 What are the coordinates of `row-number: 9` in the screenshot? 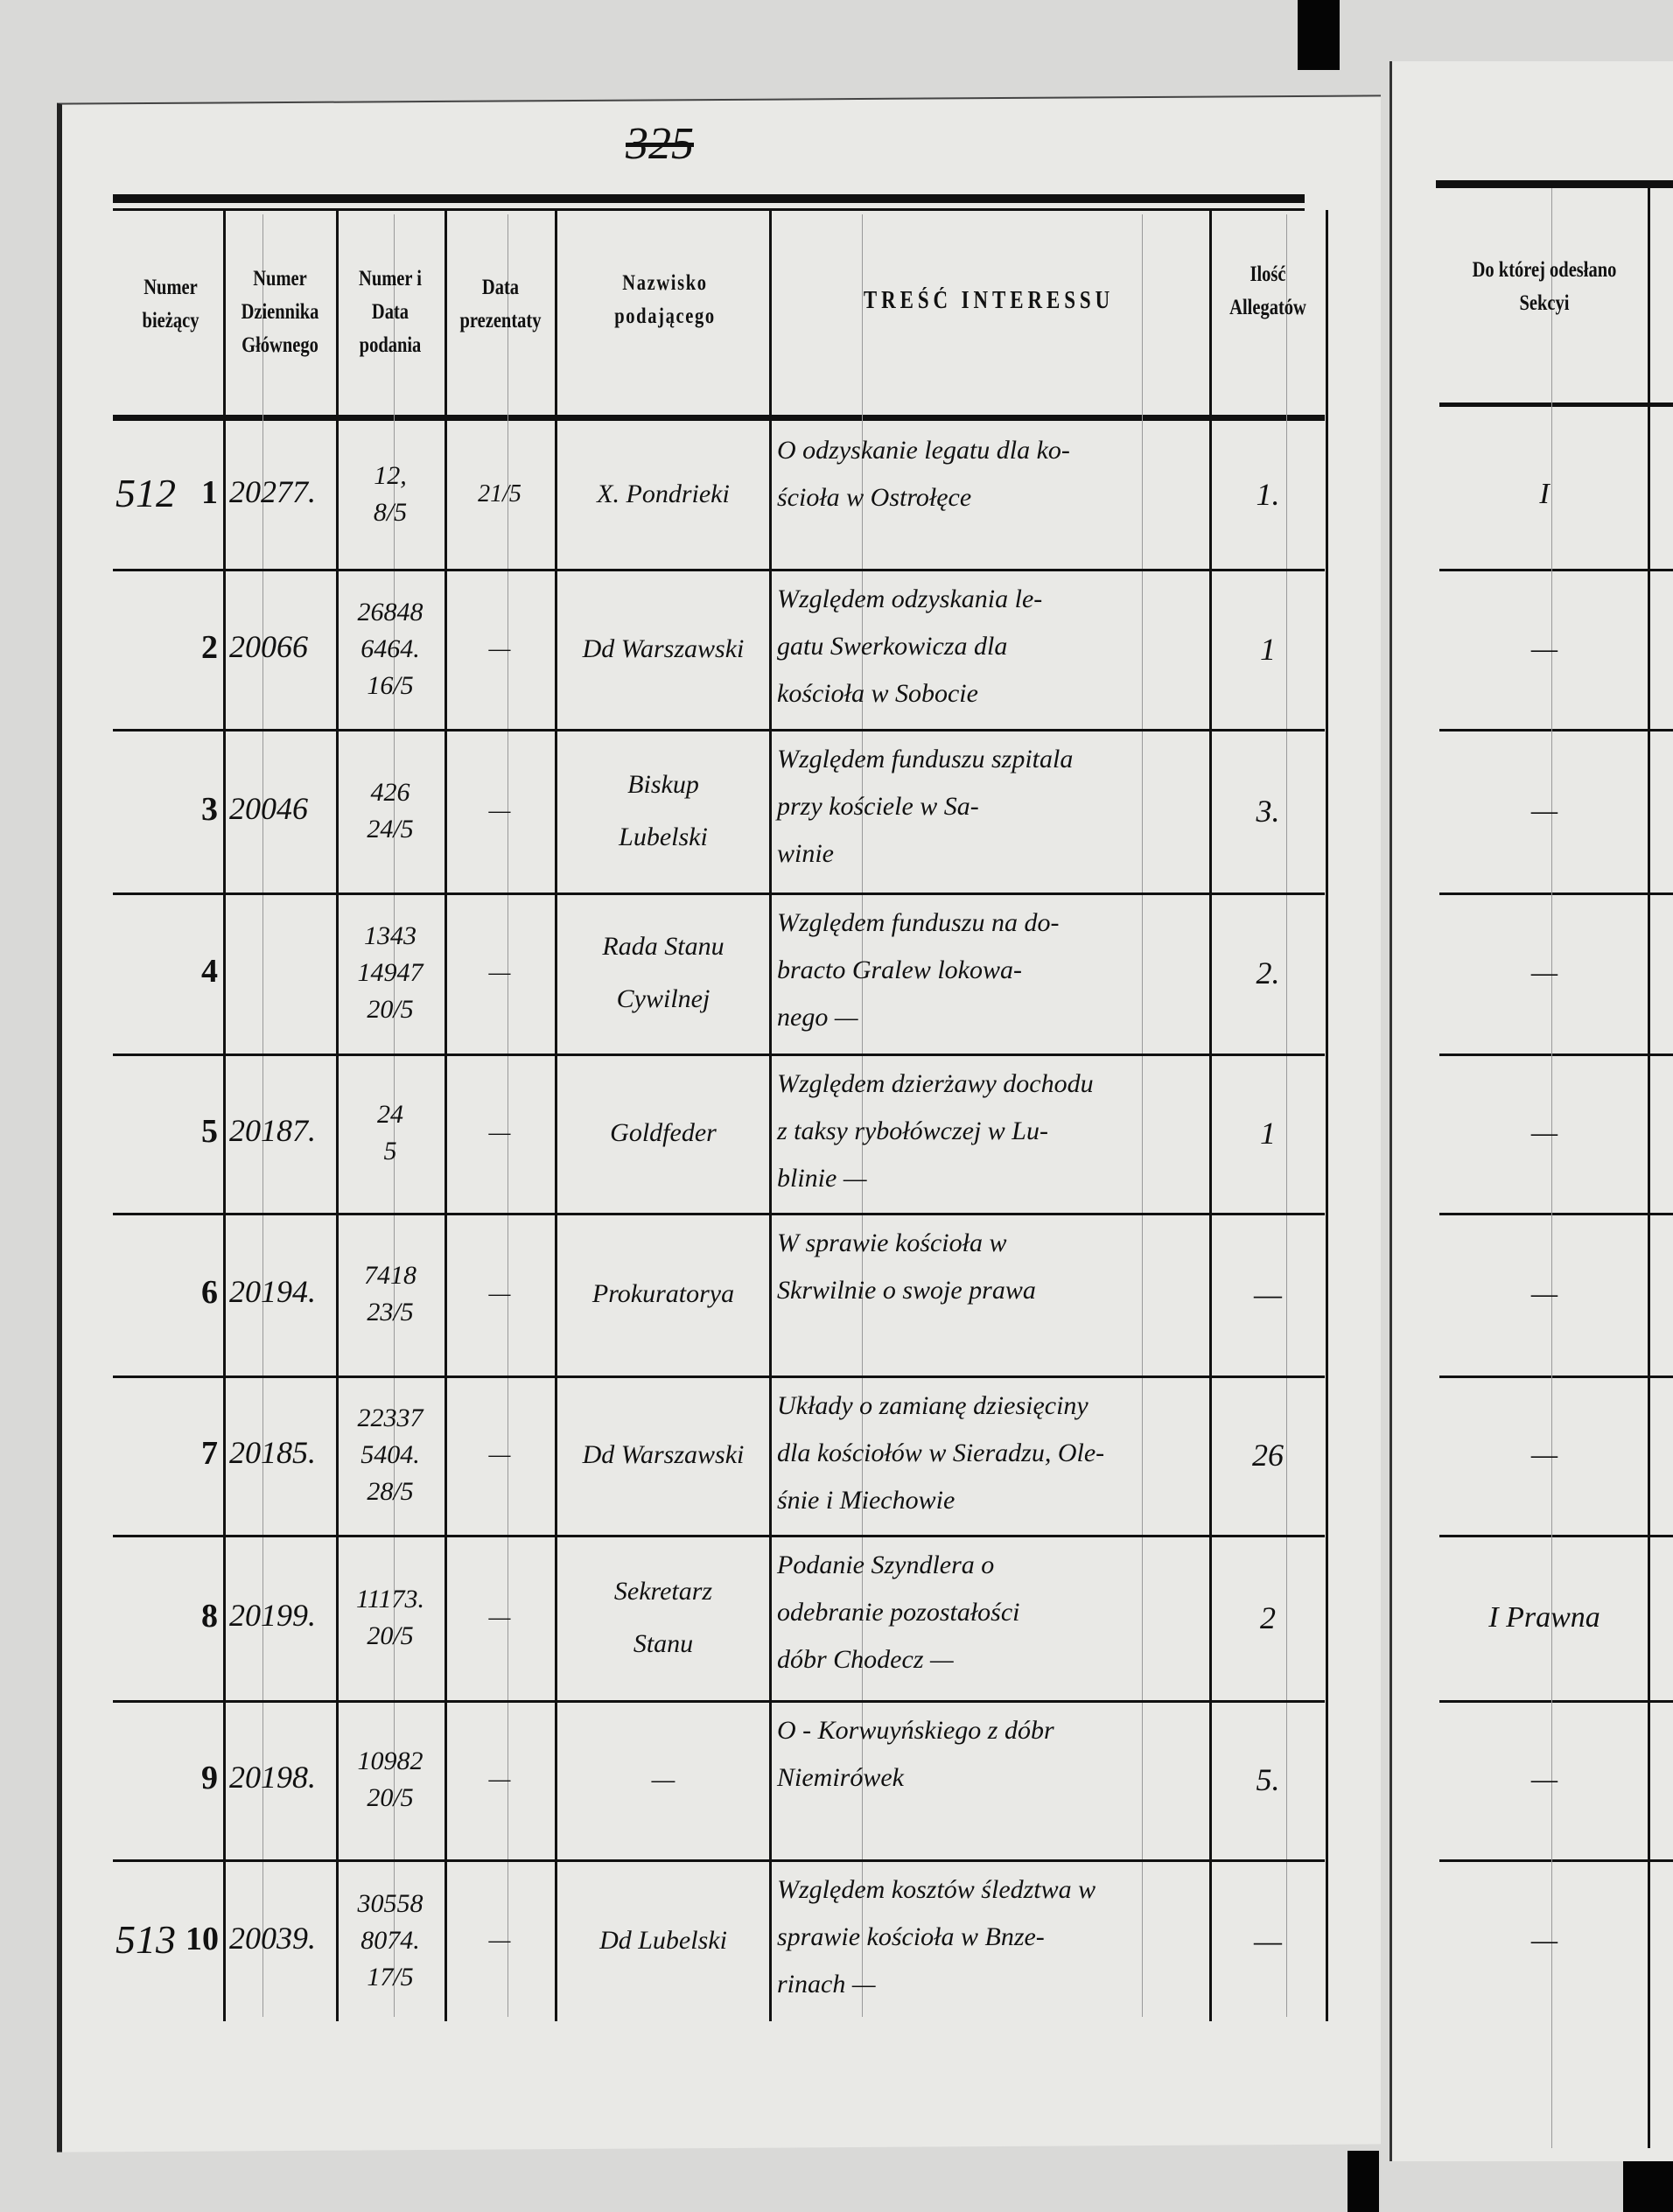 It's located at (209, 1778).